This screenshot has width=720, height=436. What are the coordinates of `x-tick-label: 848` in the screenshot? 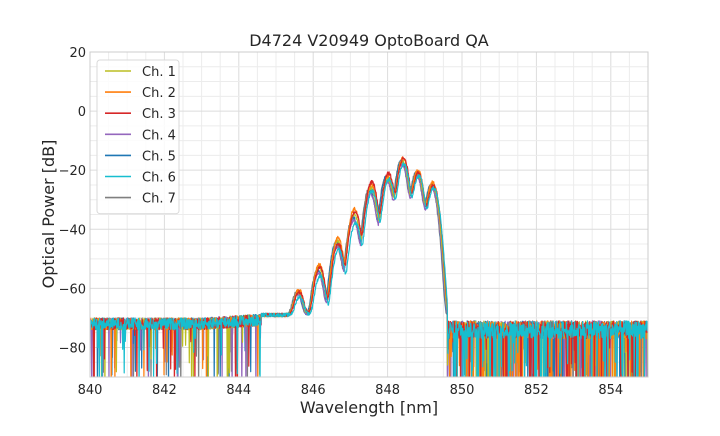 It's located at (387, 390).